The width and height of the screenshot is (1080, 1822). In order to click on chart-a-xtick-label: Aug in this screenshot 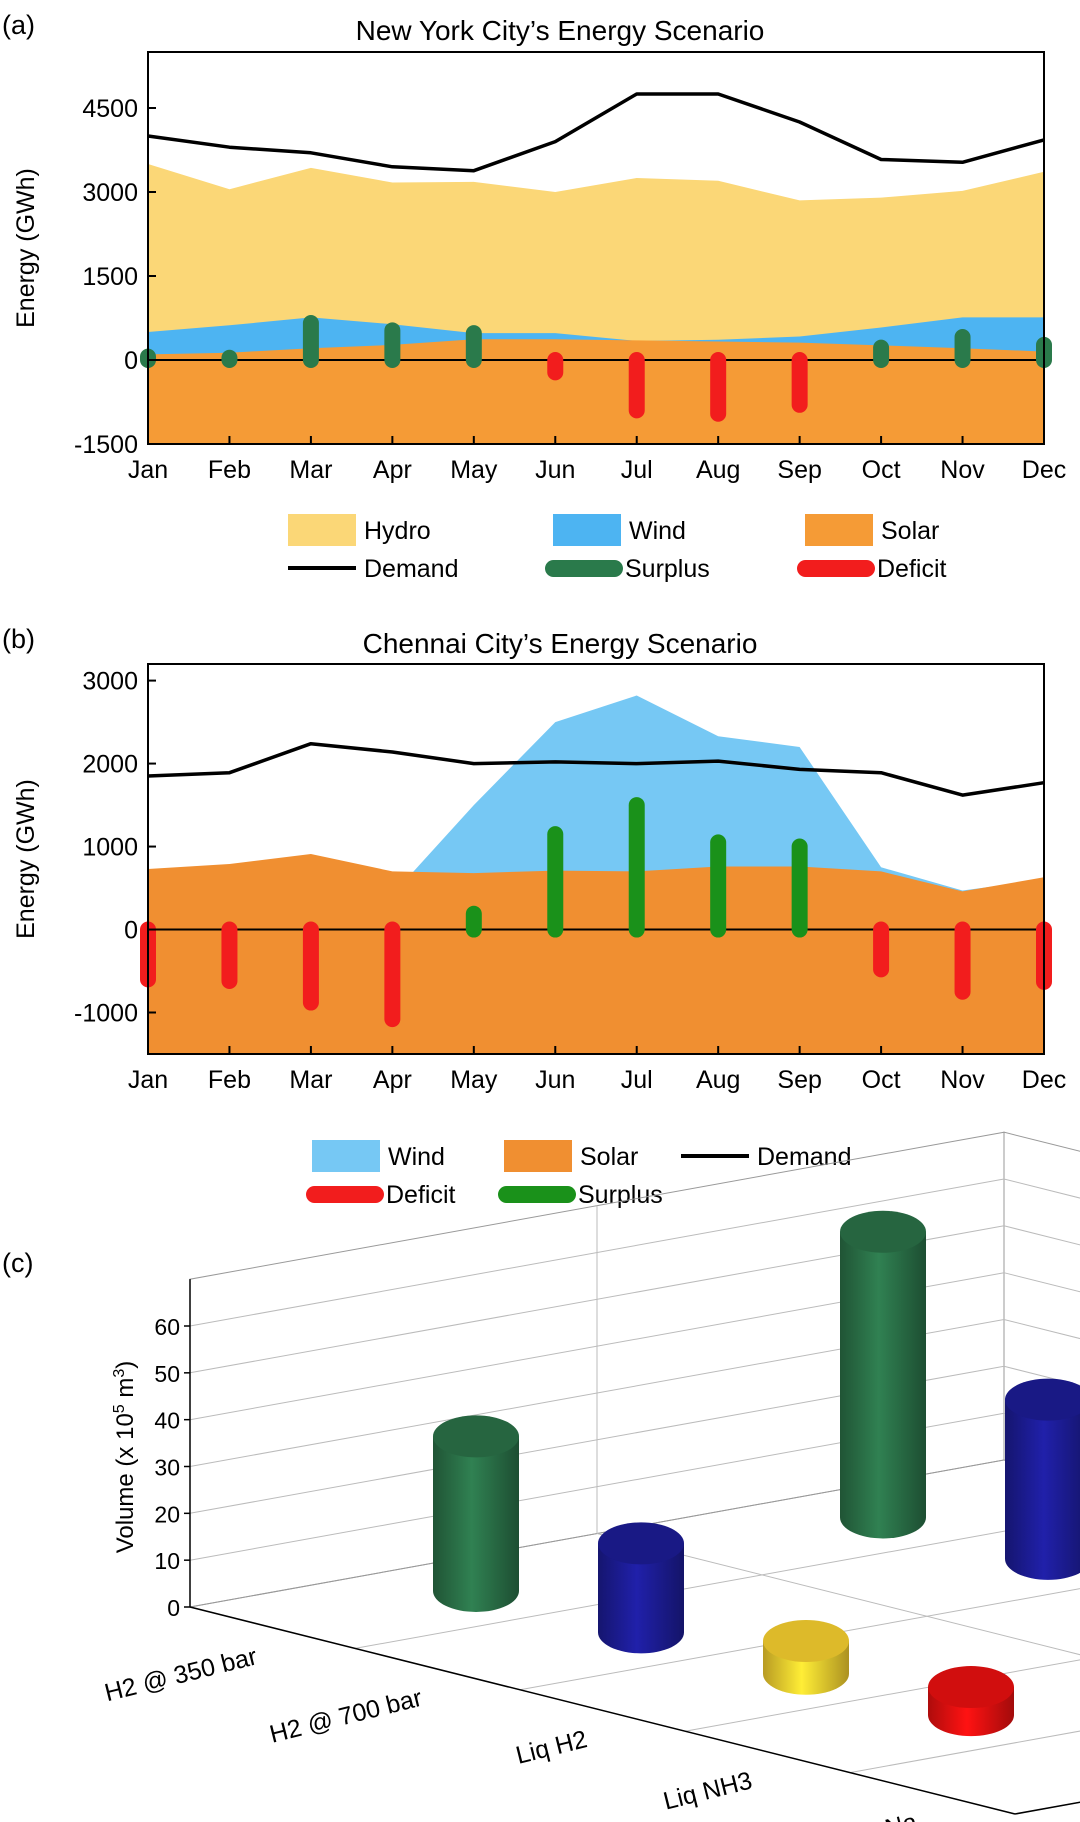, I will do `click(718, 470)`.